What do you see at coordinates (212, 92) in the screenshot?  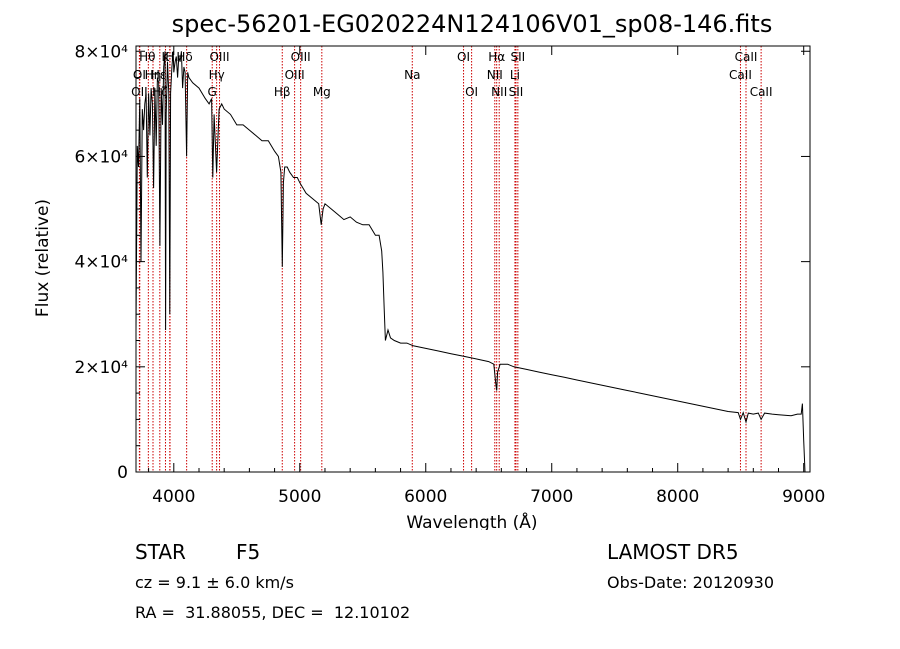 I see `line-label-21: G` at bounding box center [212, 92].